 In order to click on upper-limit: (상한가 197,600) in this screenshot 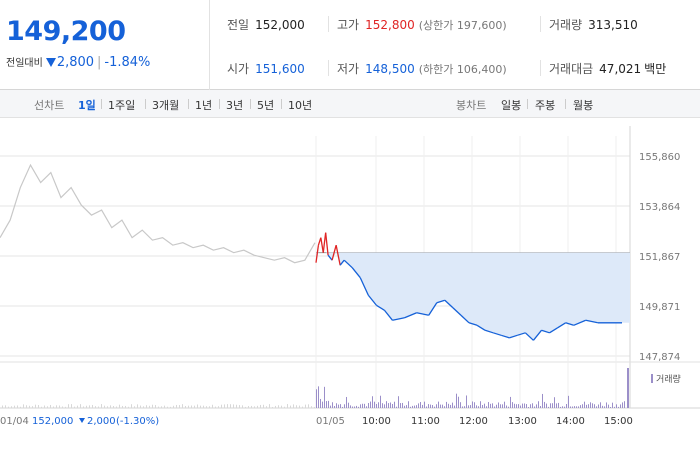, I will do `click(462, 25)`.